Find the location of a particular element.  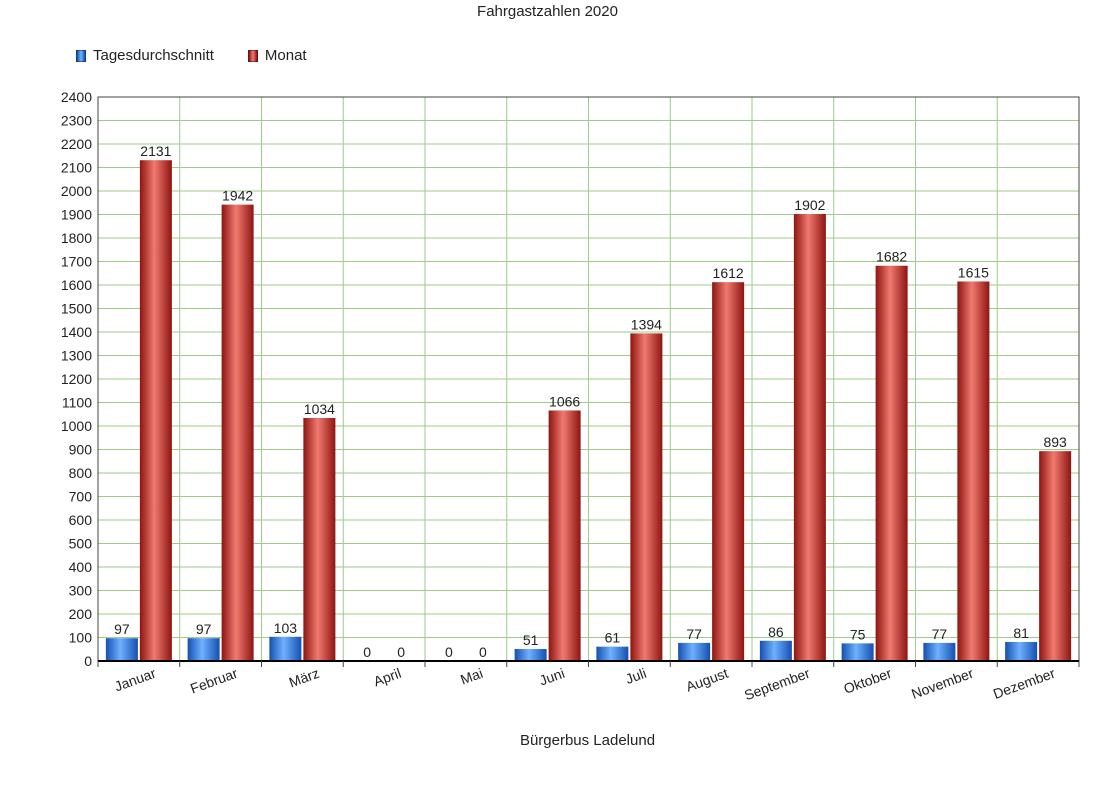

y-tick-label: 1900 is located at coordinates (76, 215).